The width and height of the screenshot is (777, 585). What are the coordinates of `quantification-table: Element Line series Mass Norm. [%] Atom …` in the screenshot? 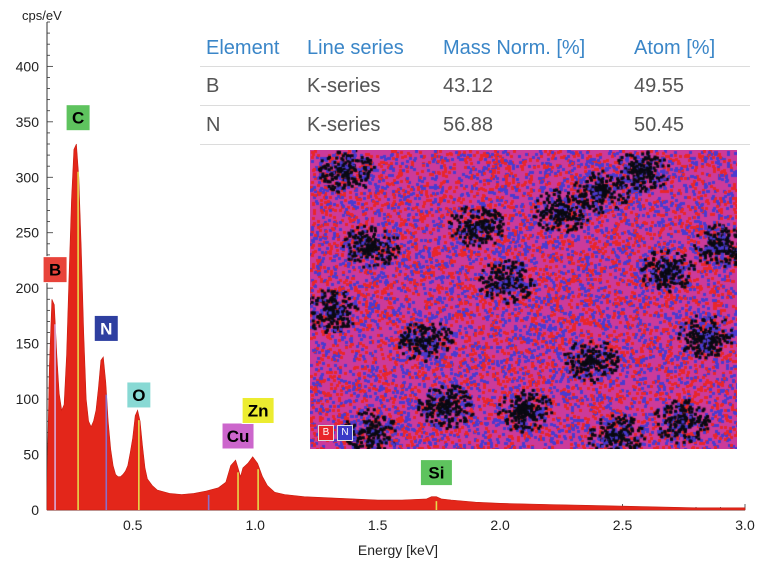 It's located at (475, 87).